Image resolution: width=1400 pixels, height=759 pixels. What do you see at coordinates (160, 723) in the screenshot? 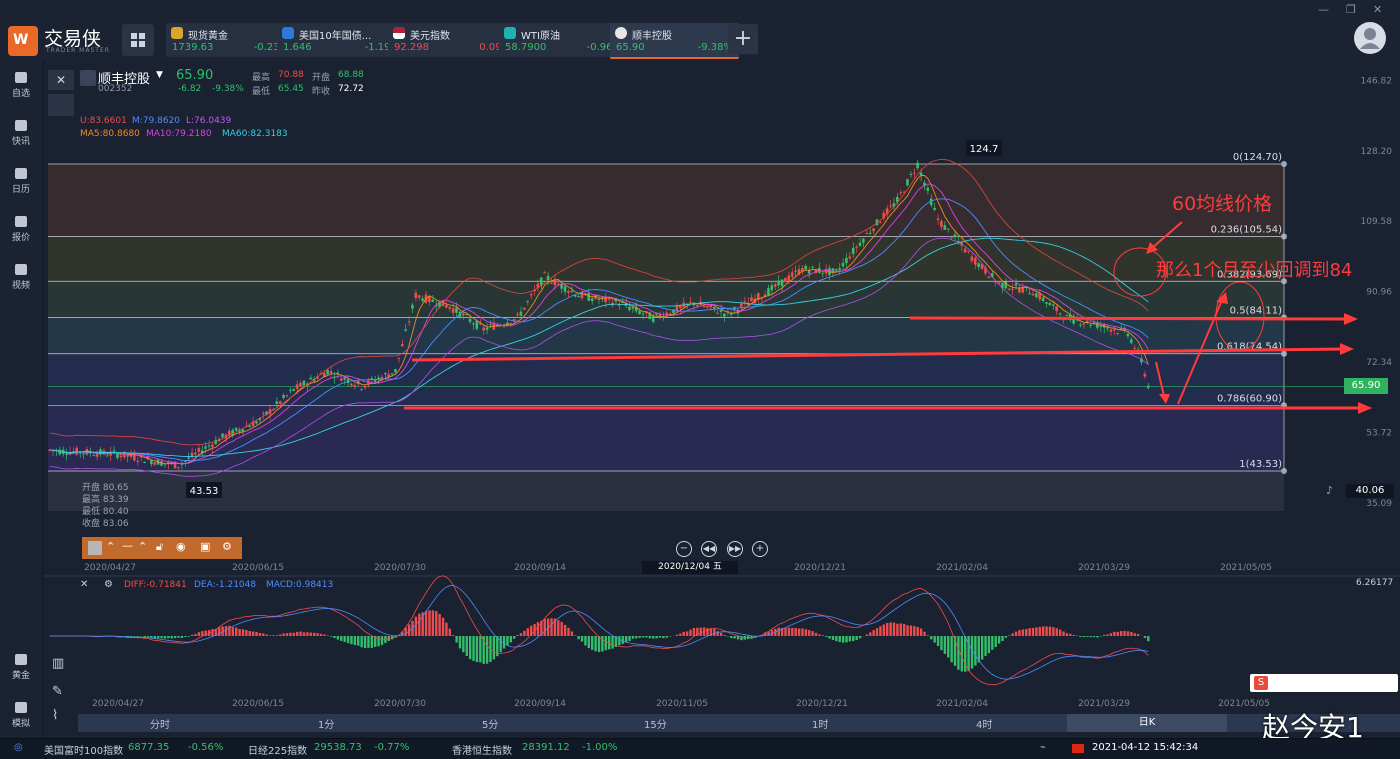
I see `tf-fenshi: 分时` at bounding box center [160, 723].